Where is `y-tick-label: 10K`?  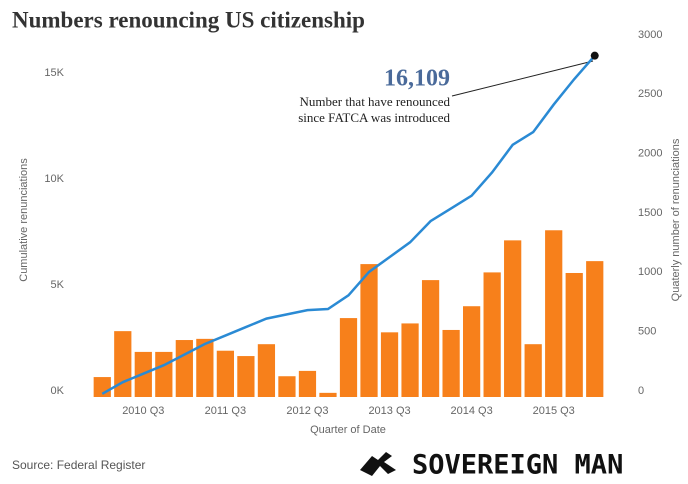 y-tick-label: 10K is located at coordinates (54, 179).